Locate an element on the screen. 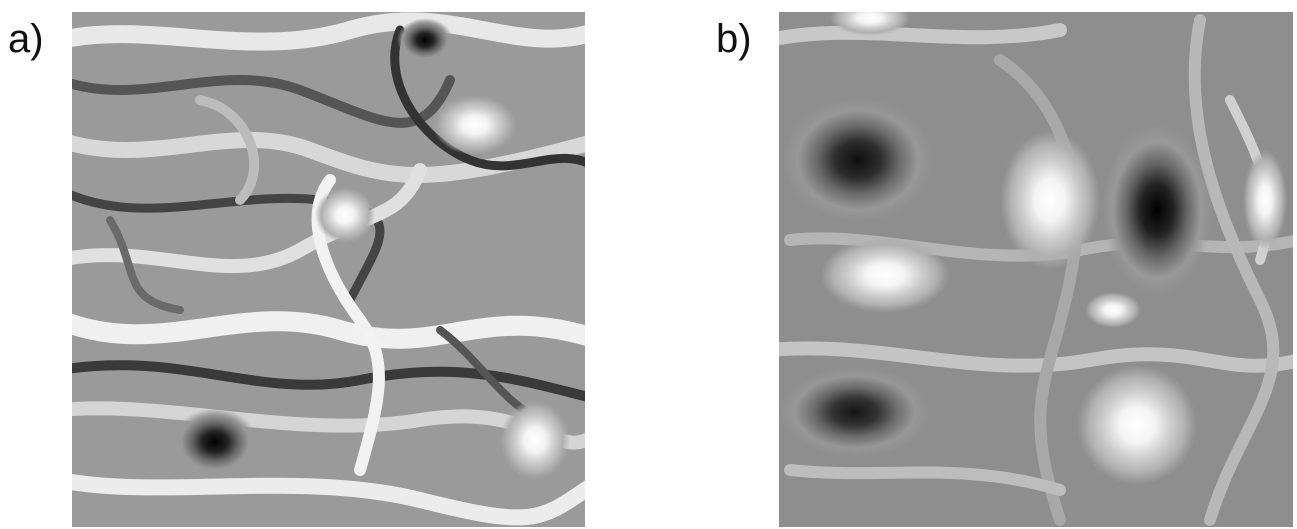 Image resolution: width=1297 pixels, height=529 pixels. panel-label: b) is located at coordinates (734, 39).